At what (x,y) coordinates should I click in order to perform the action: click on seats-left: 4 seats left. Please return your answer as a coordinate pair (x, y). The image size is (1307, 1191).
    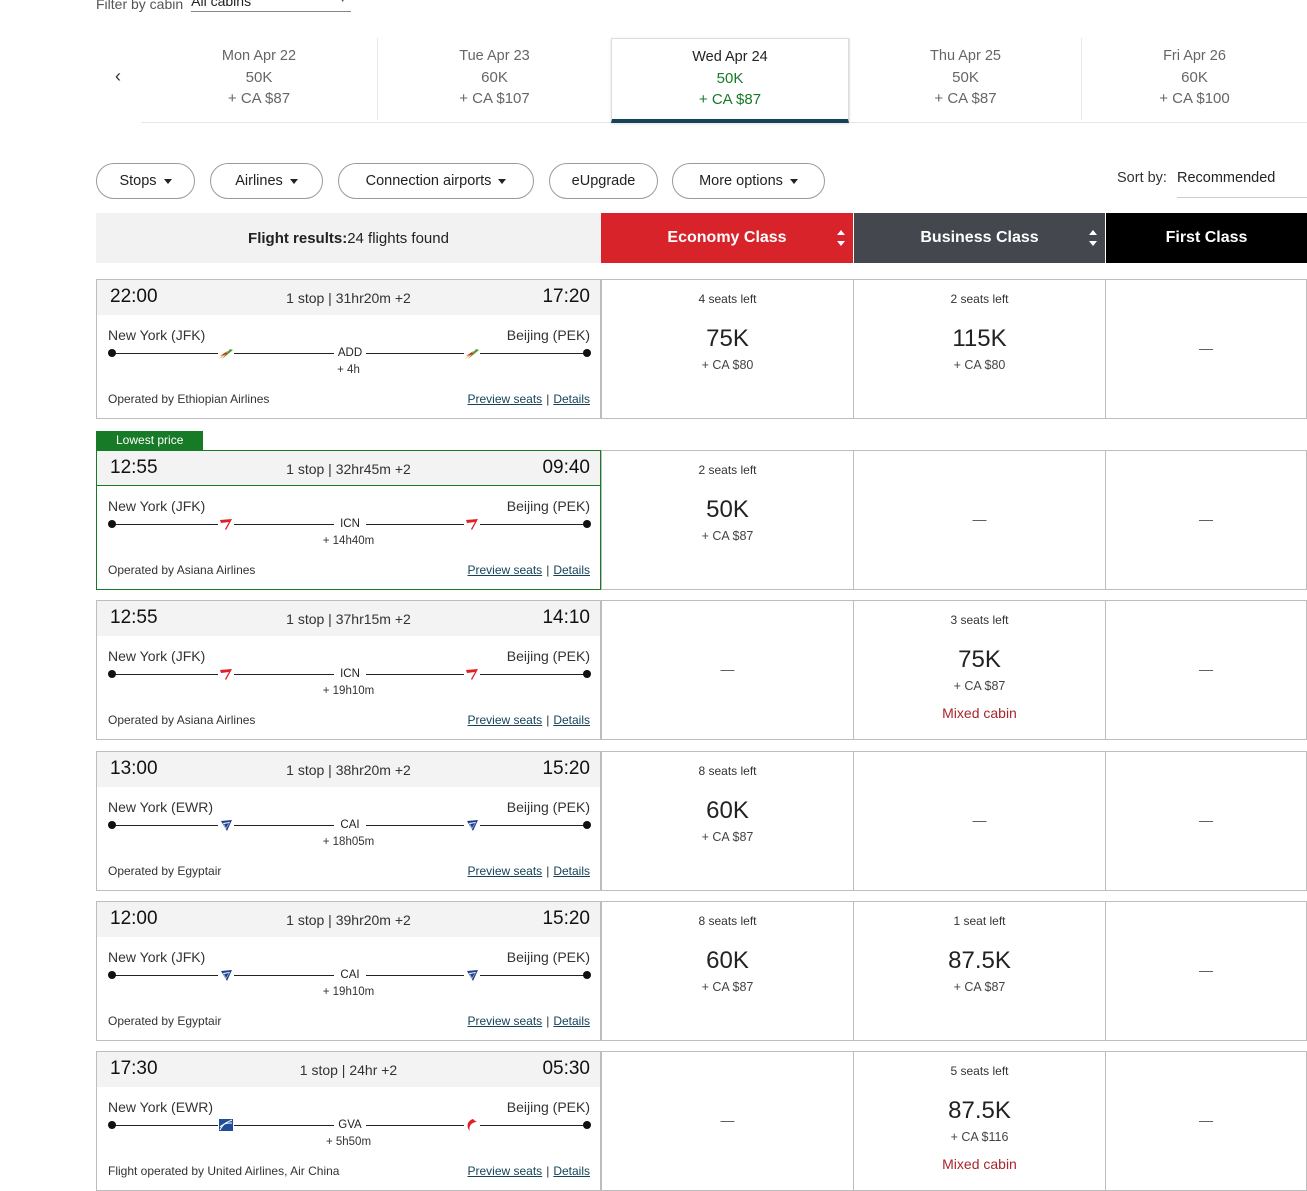
    Looking at the image, I should click on (727, 299).